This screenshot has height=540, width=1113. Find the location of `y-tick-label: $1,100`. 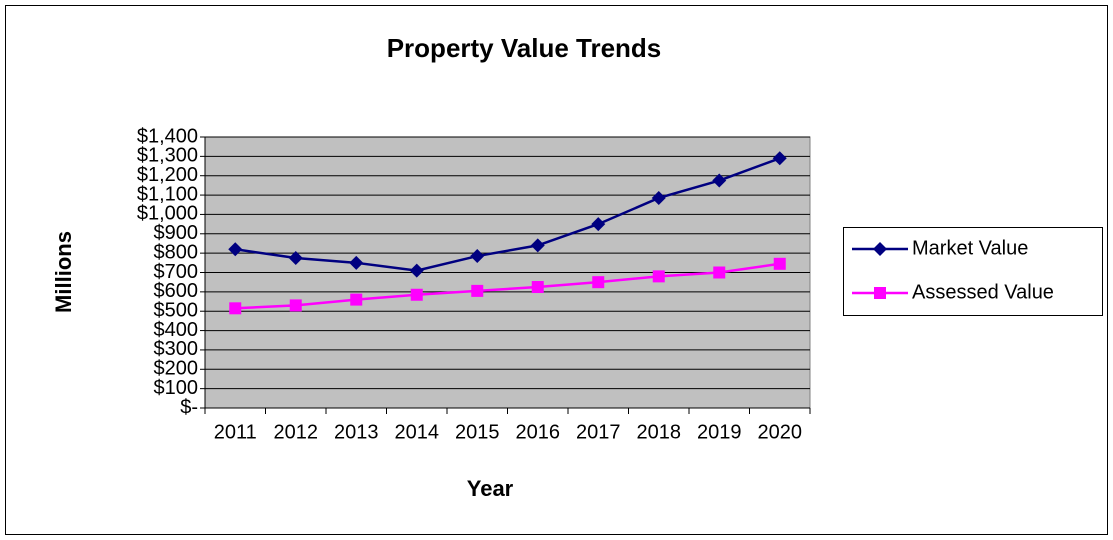

y-tick-label: $1,100 is located at coordinates (167, 194).